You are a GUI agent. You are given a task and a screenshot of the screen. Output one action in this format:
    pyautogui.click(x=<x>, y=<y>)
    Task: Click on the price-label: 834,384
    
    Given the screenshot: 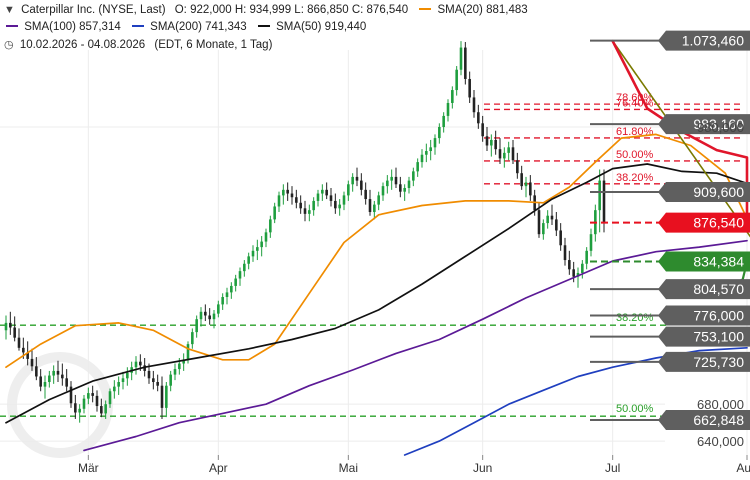 What is the action you would take?
    pyautogui.click(x=670, y=261)
    